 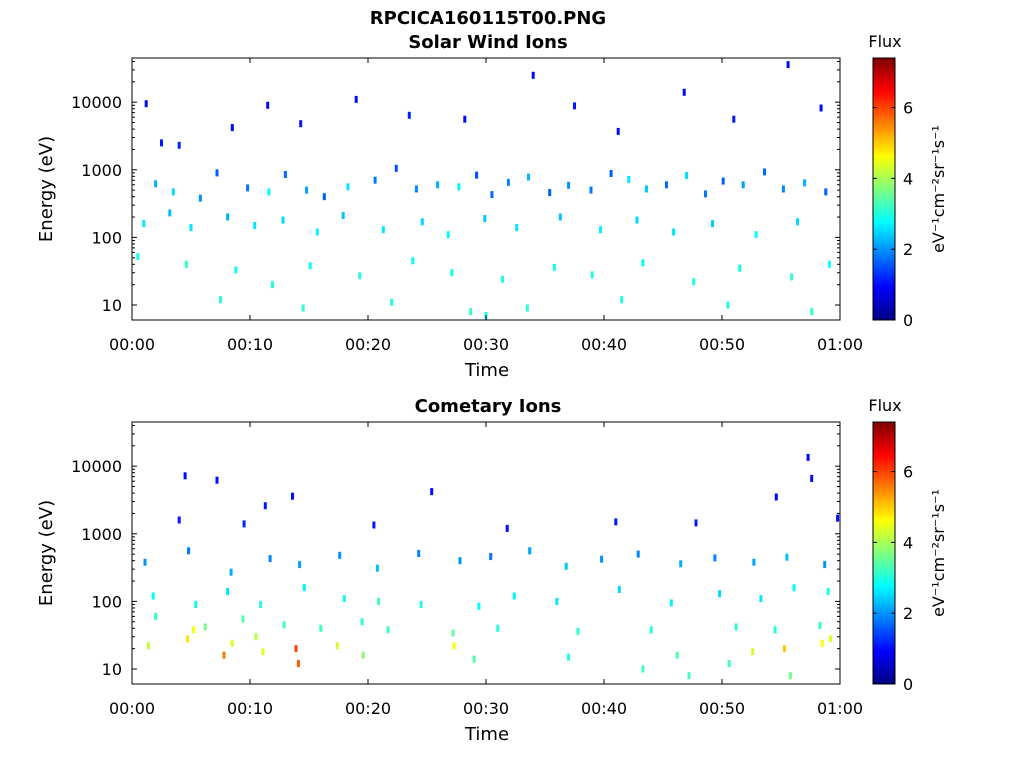 I want to click on x-axis-label-solar-wind: Time, so click(x=486, y=370).